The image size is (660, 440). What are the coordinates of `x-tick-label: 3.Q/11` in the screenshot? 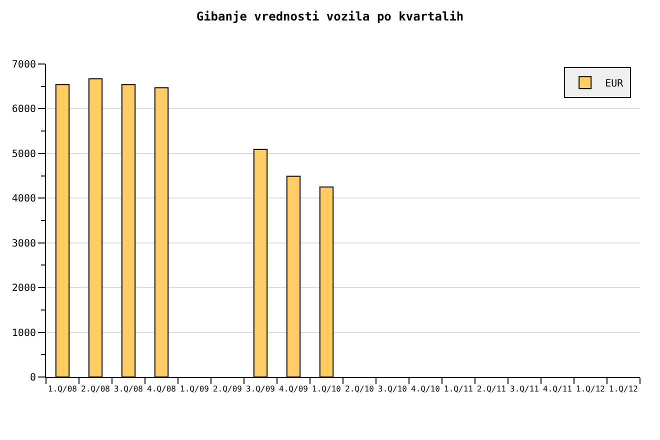 It's located at (525, 389).